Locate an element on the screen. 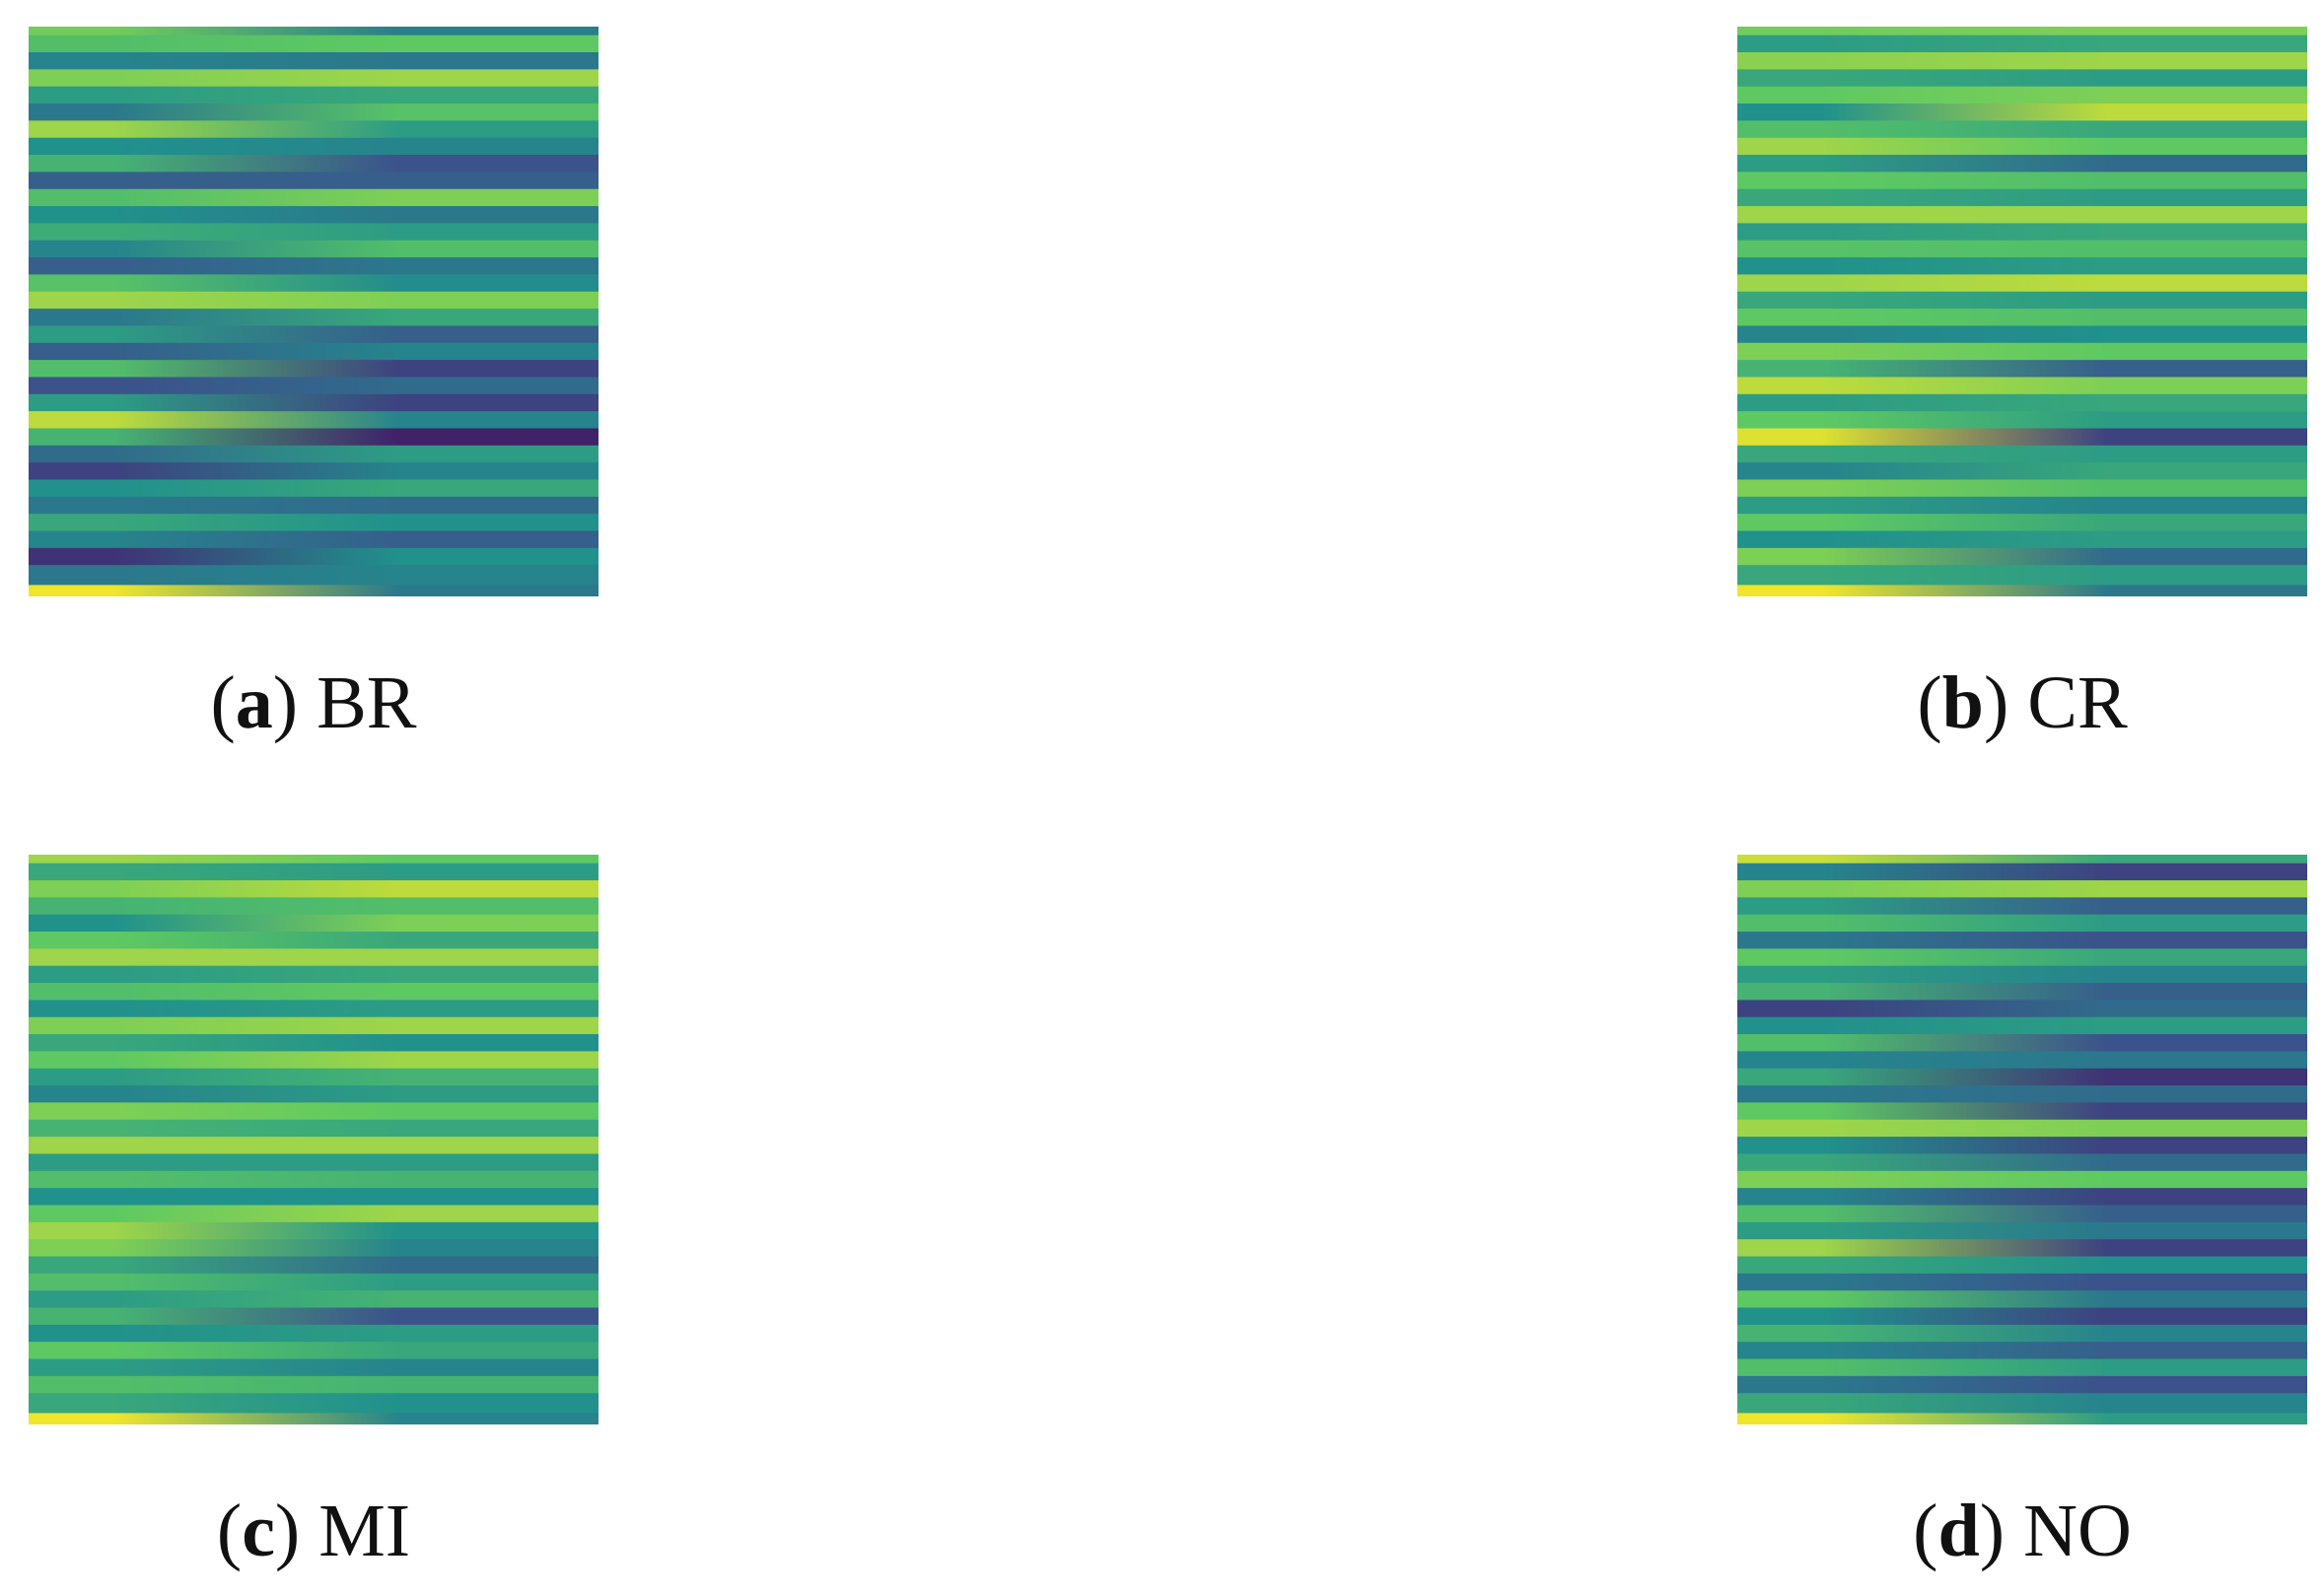  panel-br: (a) BR is located at coordinates (314, 391).